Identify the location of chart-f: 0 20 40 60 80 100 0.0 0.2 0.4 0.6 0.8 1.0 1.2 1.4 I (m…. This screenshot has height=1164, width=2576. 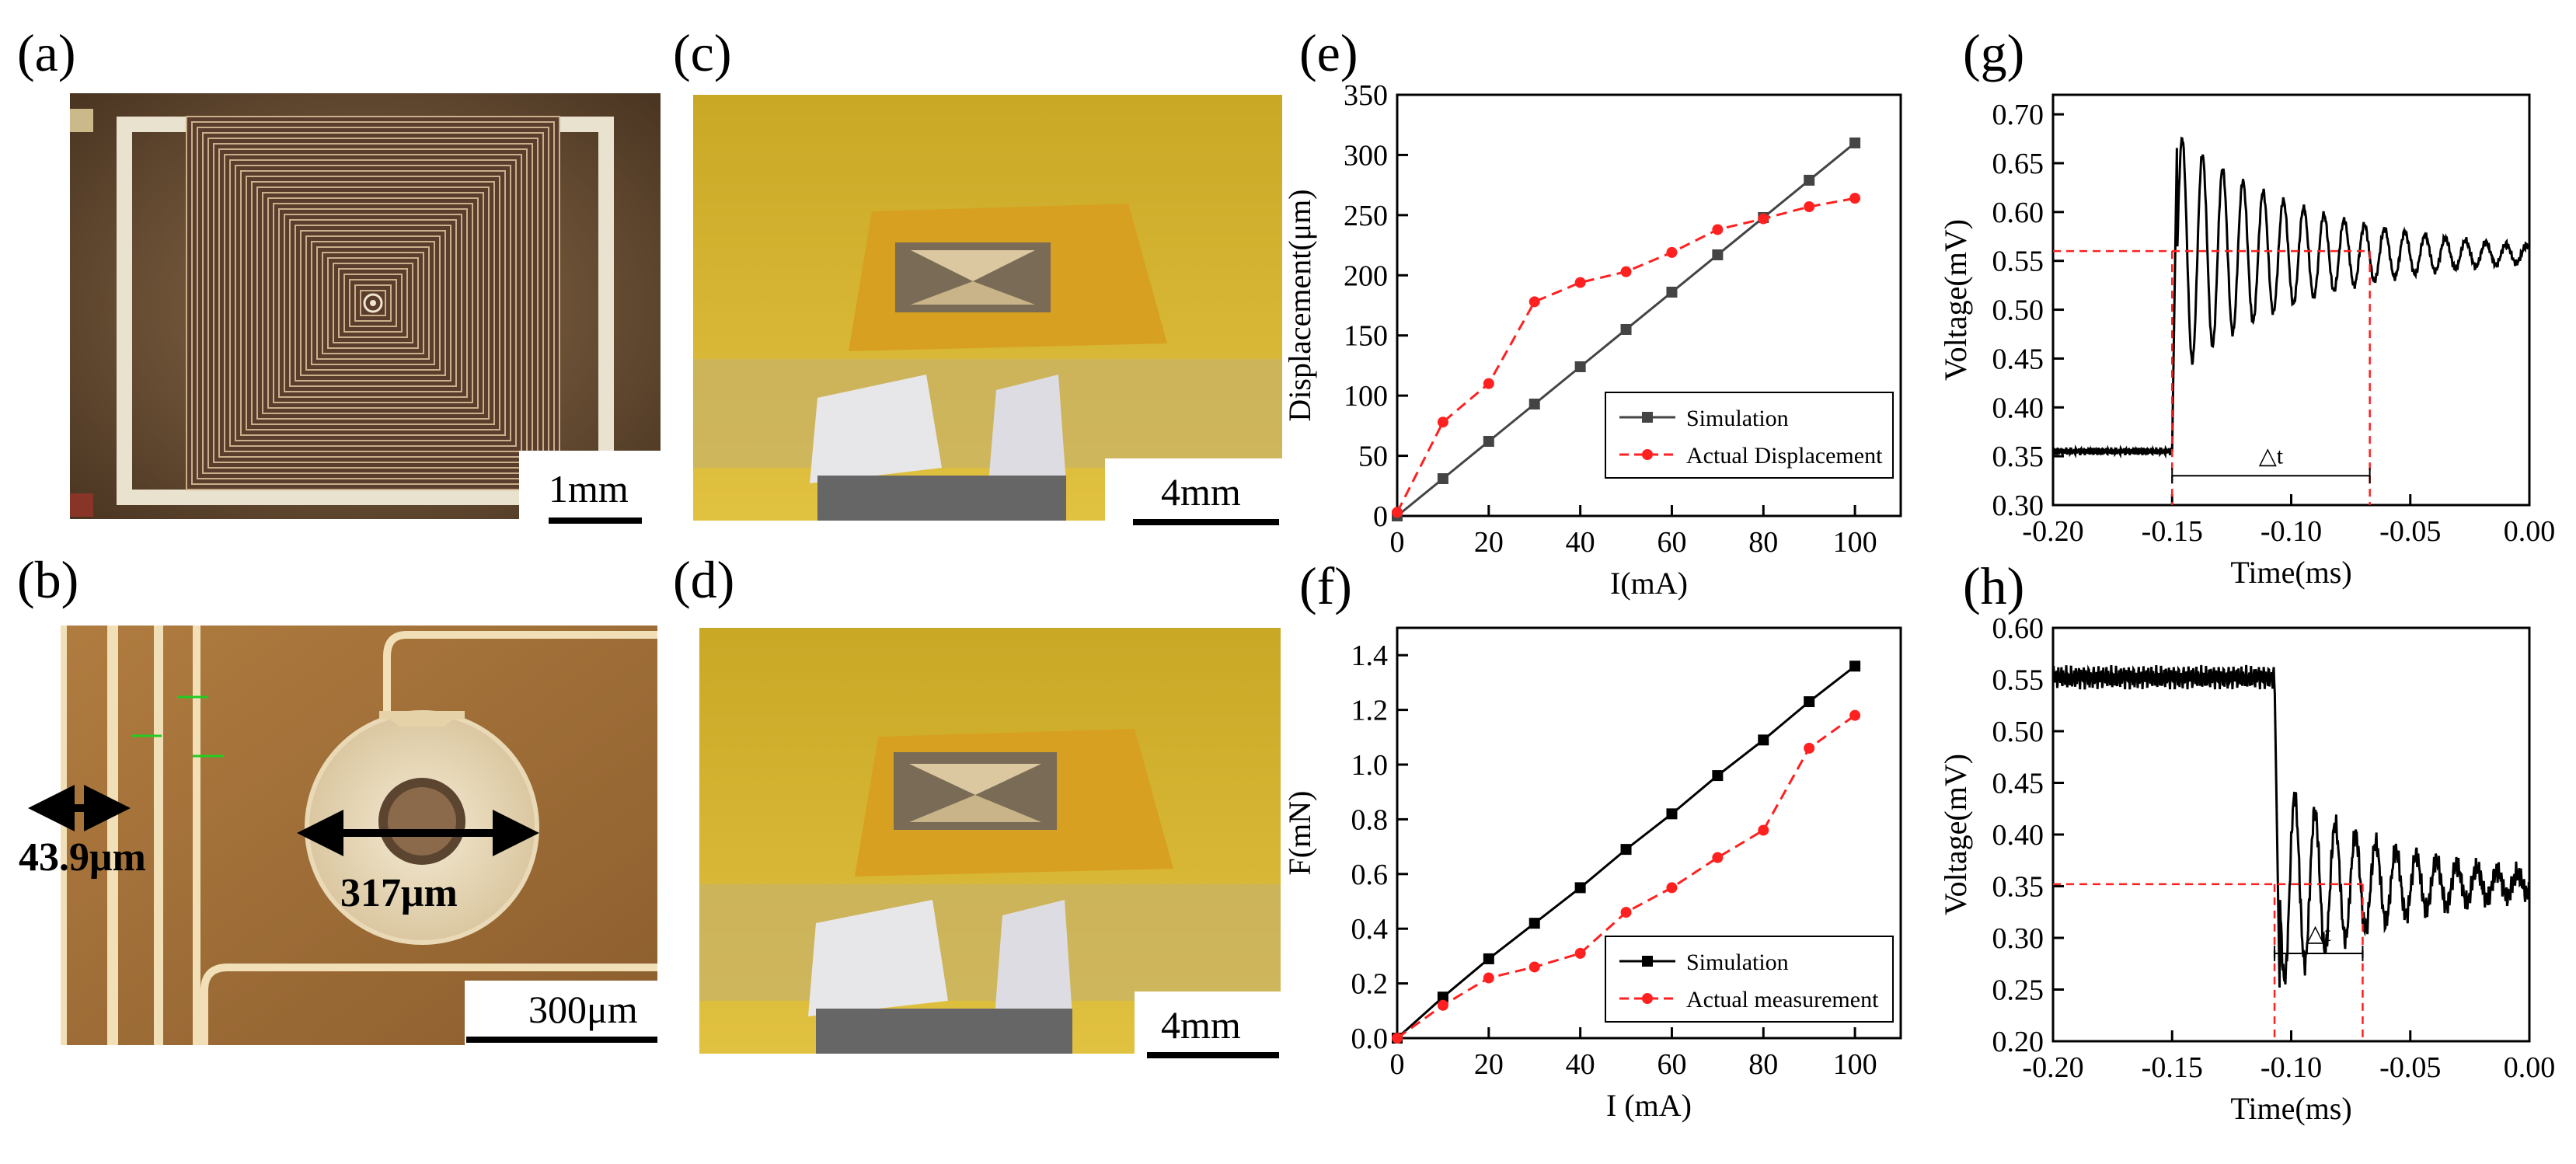
(1592, 874).